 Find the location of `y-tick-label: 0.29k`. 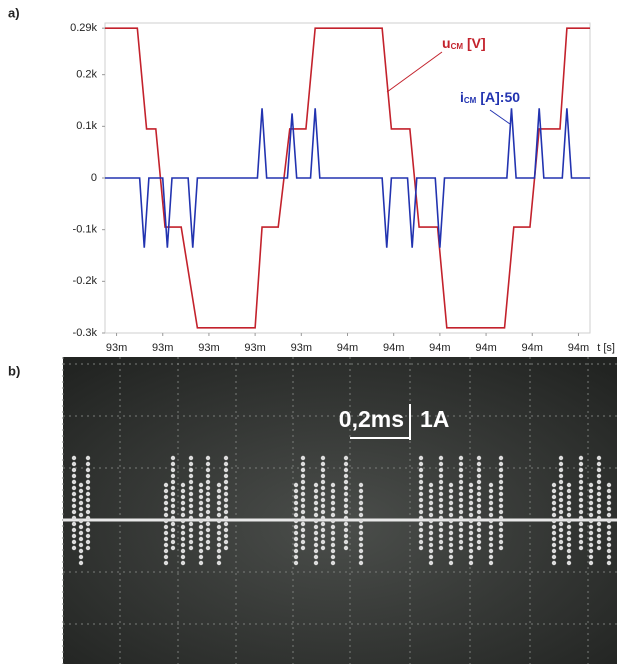

y-tick-label: 0.29k is located at coordinates (83, 28).